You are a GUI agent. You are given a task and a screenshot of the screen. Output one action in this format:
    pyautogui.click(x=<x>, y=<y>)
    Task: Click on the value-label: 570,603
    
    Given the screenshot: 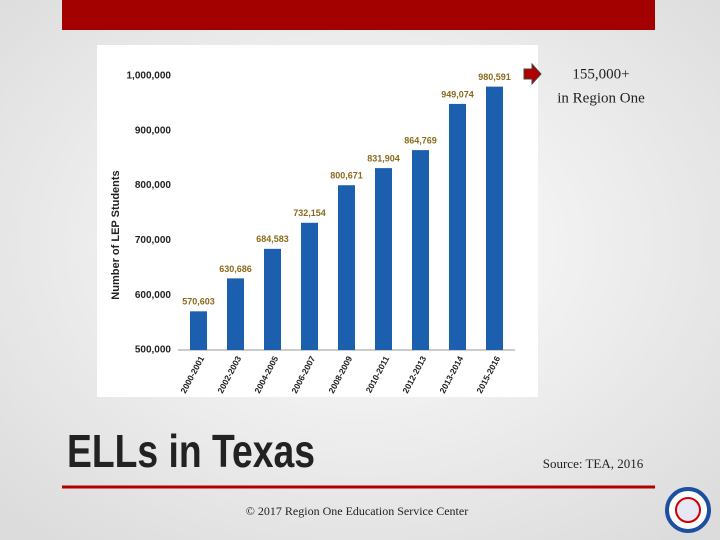 What is the action you would take?
    pyautogui.click(x=198, y=302)
    